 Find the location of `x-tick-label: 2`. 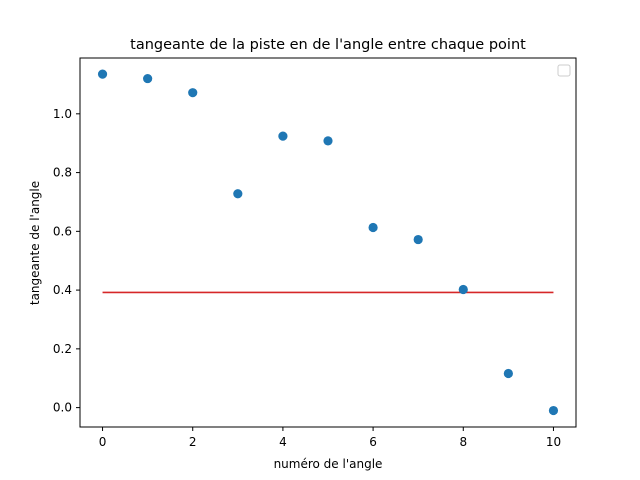

x-tick-label: 2 is located at coordinates (193, 442).